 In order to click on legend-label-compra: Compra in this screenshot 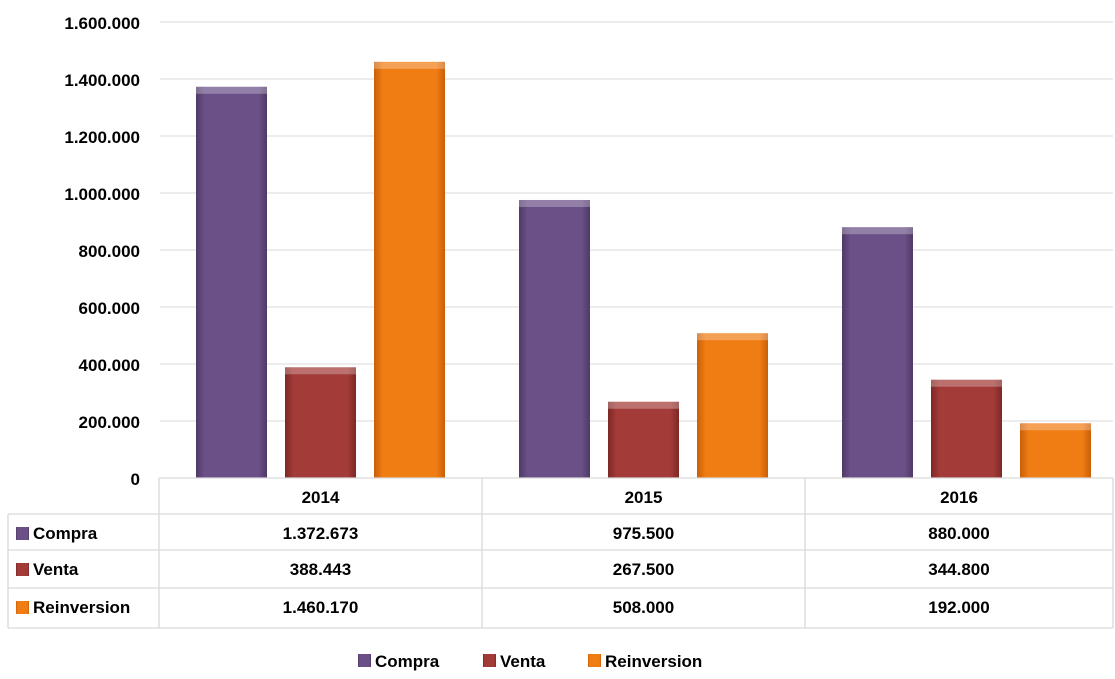, I will do `click(407, 661)`.